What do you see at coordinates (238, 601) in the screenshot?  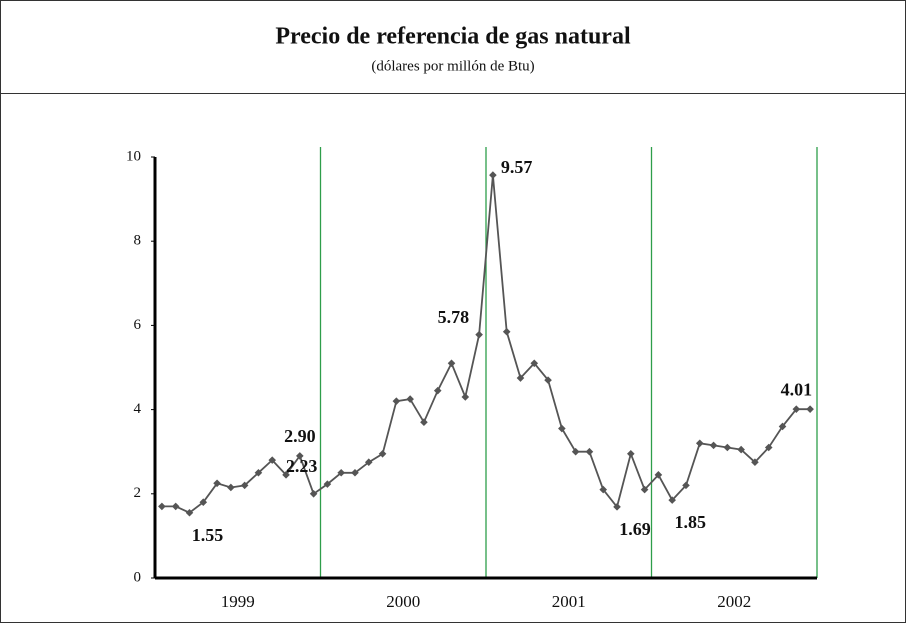 I see `x-period-label: 1999` at bounding box center [238, 601].